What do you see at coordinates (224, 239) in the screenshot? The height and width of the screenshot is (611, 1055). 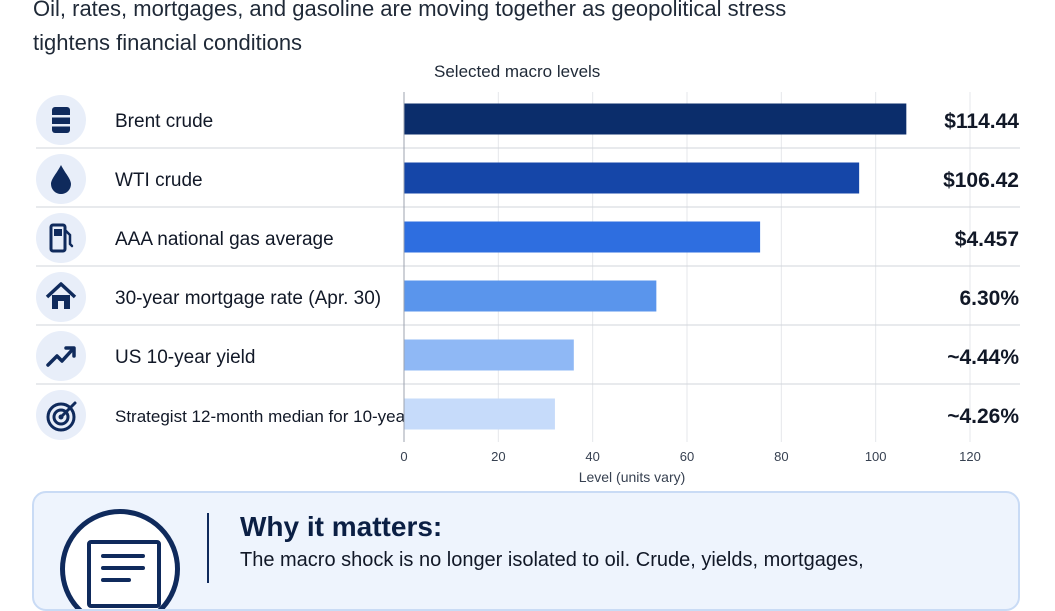 I see `category-label: AAA national gas average` at bounding box center [224, 239].